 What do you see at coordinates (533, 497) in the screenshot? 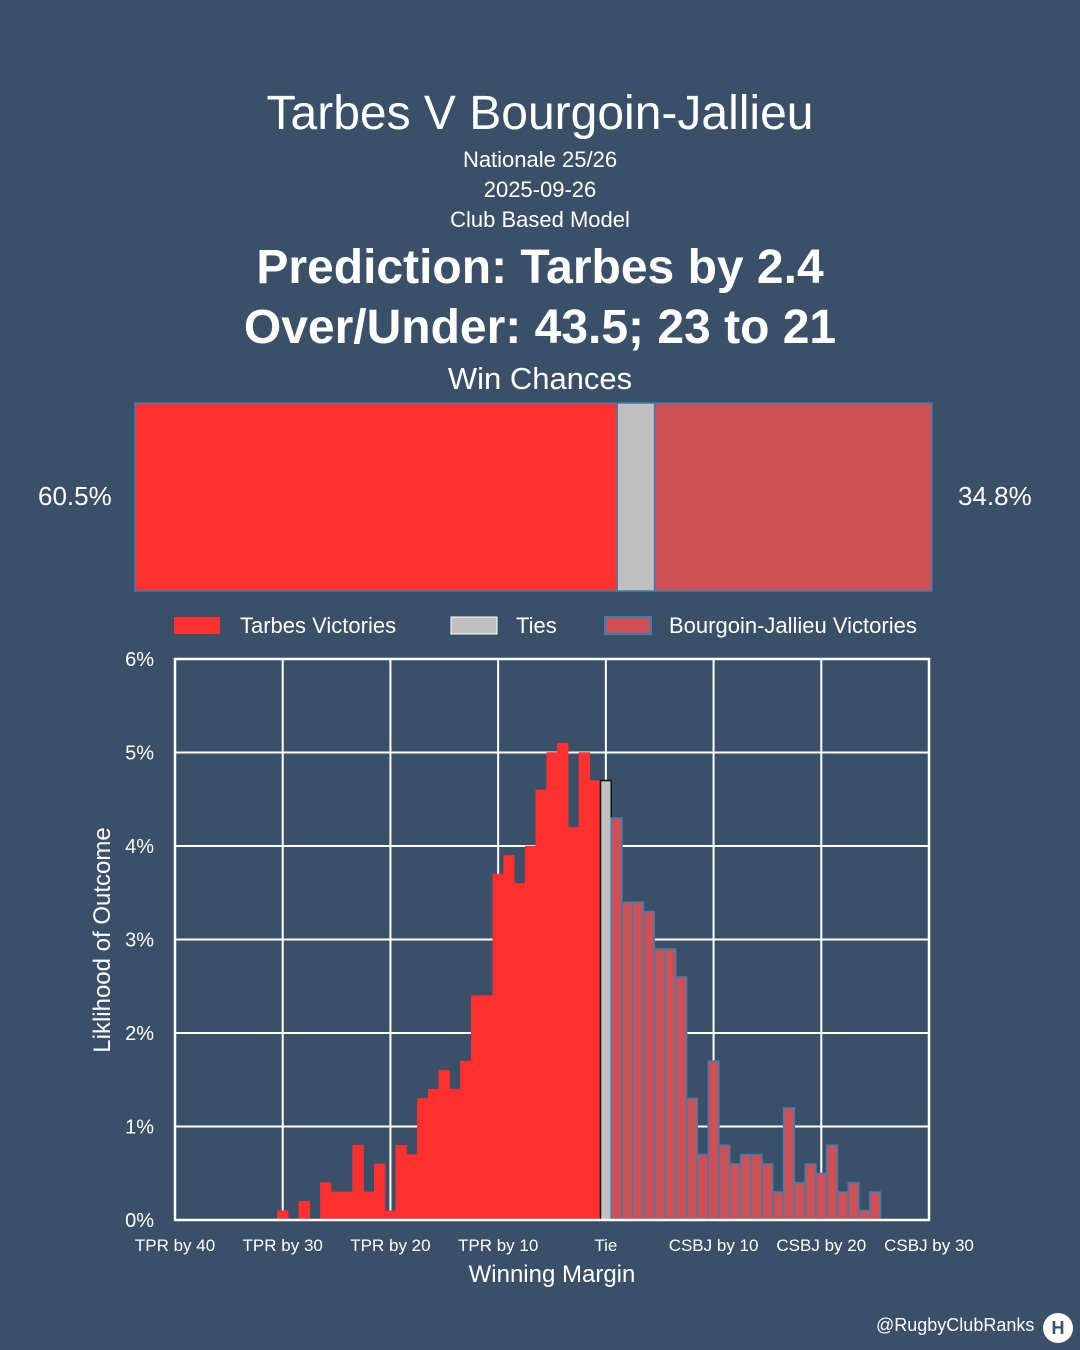
I see `win-chances-bar` at bounding box center [533, 497].